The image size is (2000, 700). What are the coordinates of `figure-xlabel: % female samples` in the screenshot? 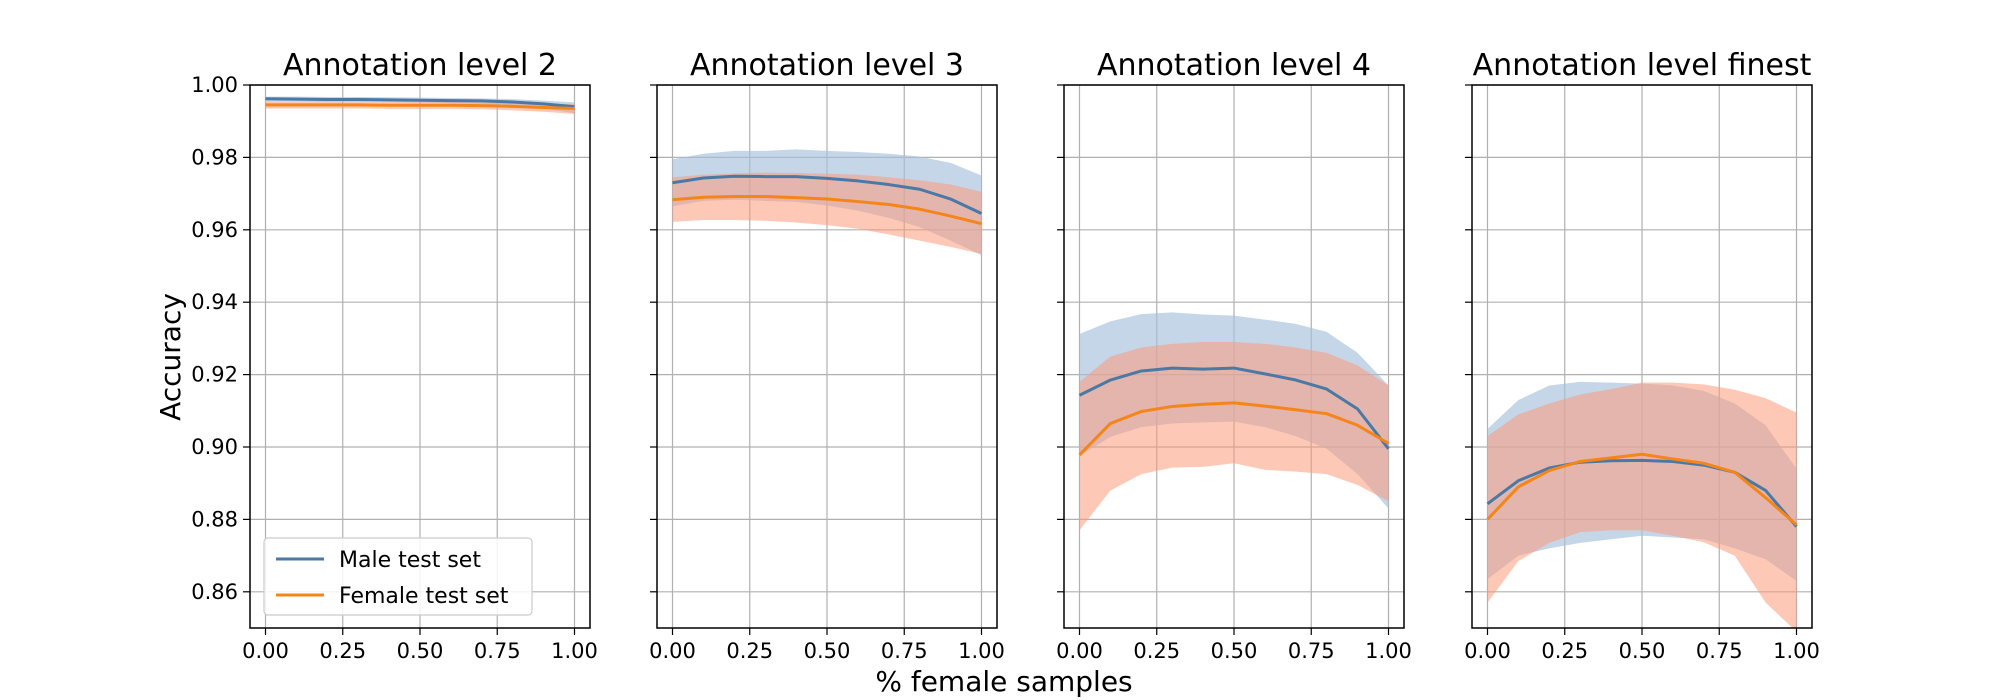 It's located at (1003, 681).